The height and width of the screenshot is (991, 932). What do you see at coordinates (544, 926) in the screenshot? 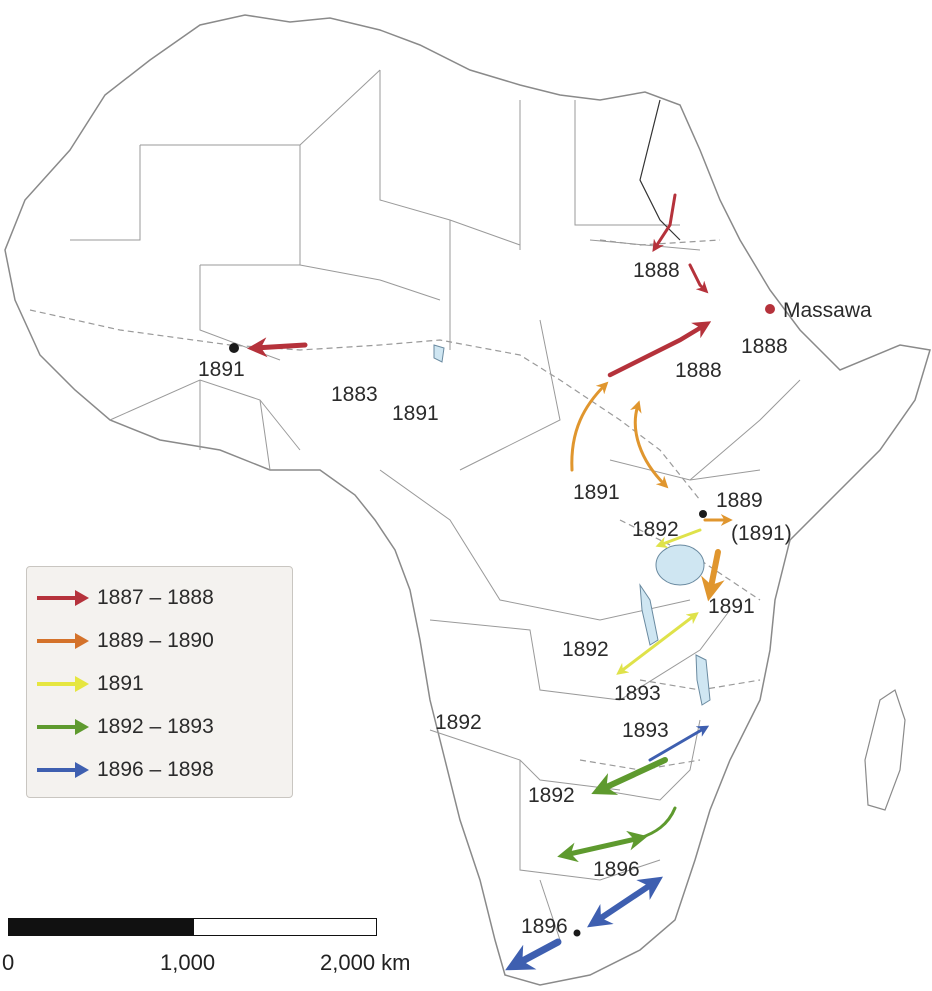
I see `label-sa-1896-b: 1896` at bounding box center [544, 926].